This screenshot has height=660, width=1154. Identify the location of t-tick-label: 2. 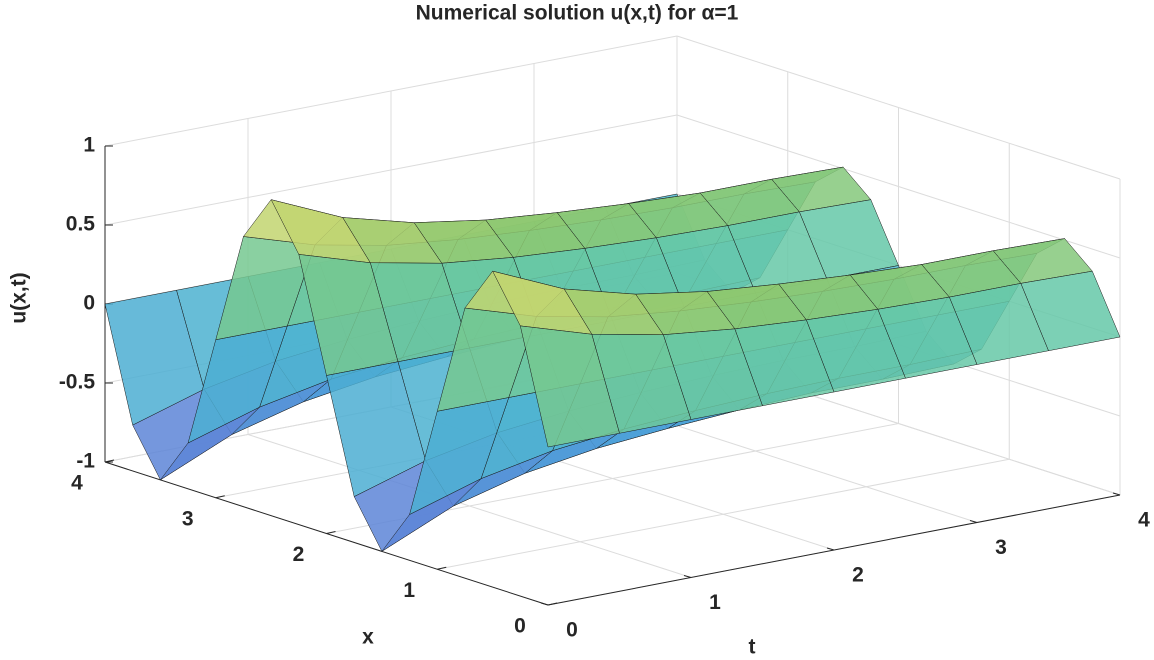
(858, 575).